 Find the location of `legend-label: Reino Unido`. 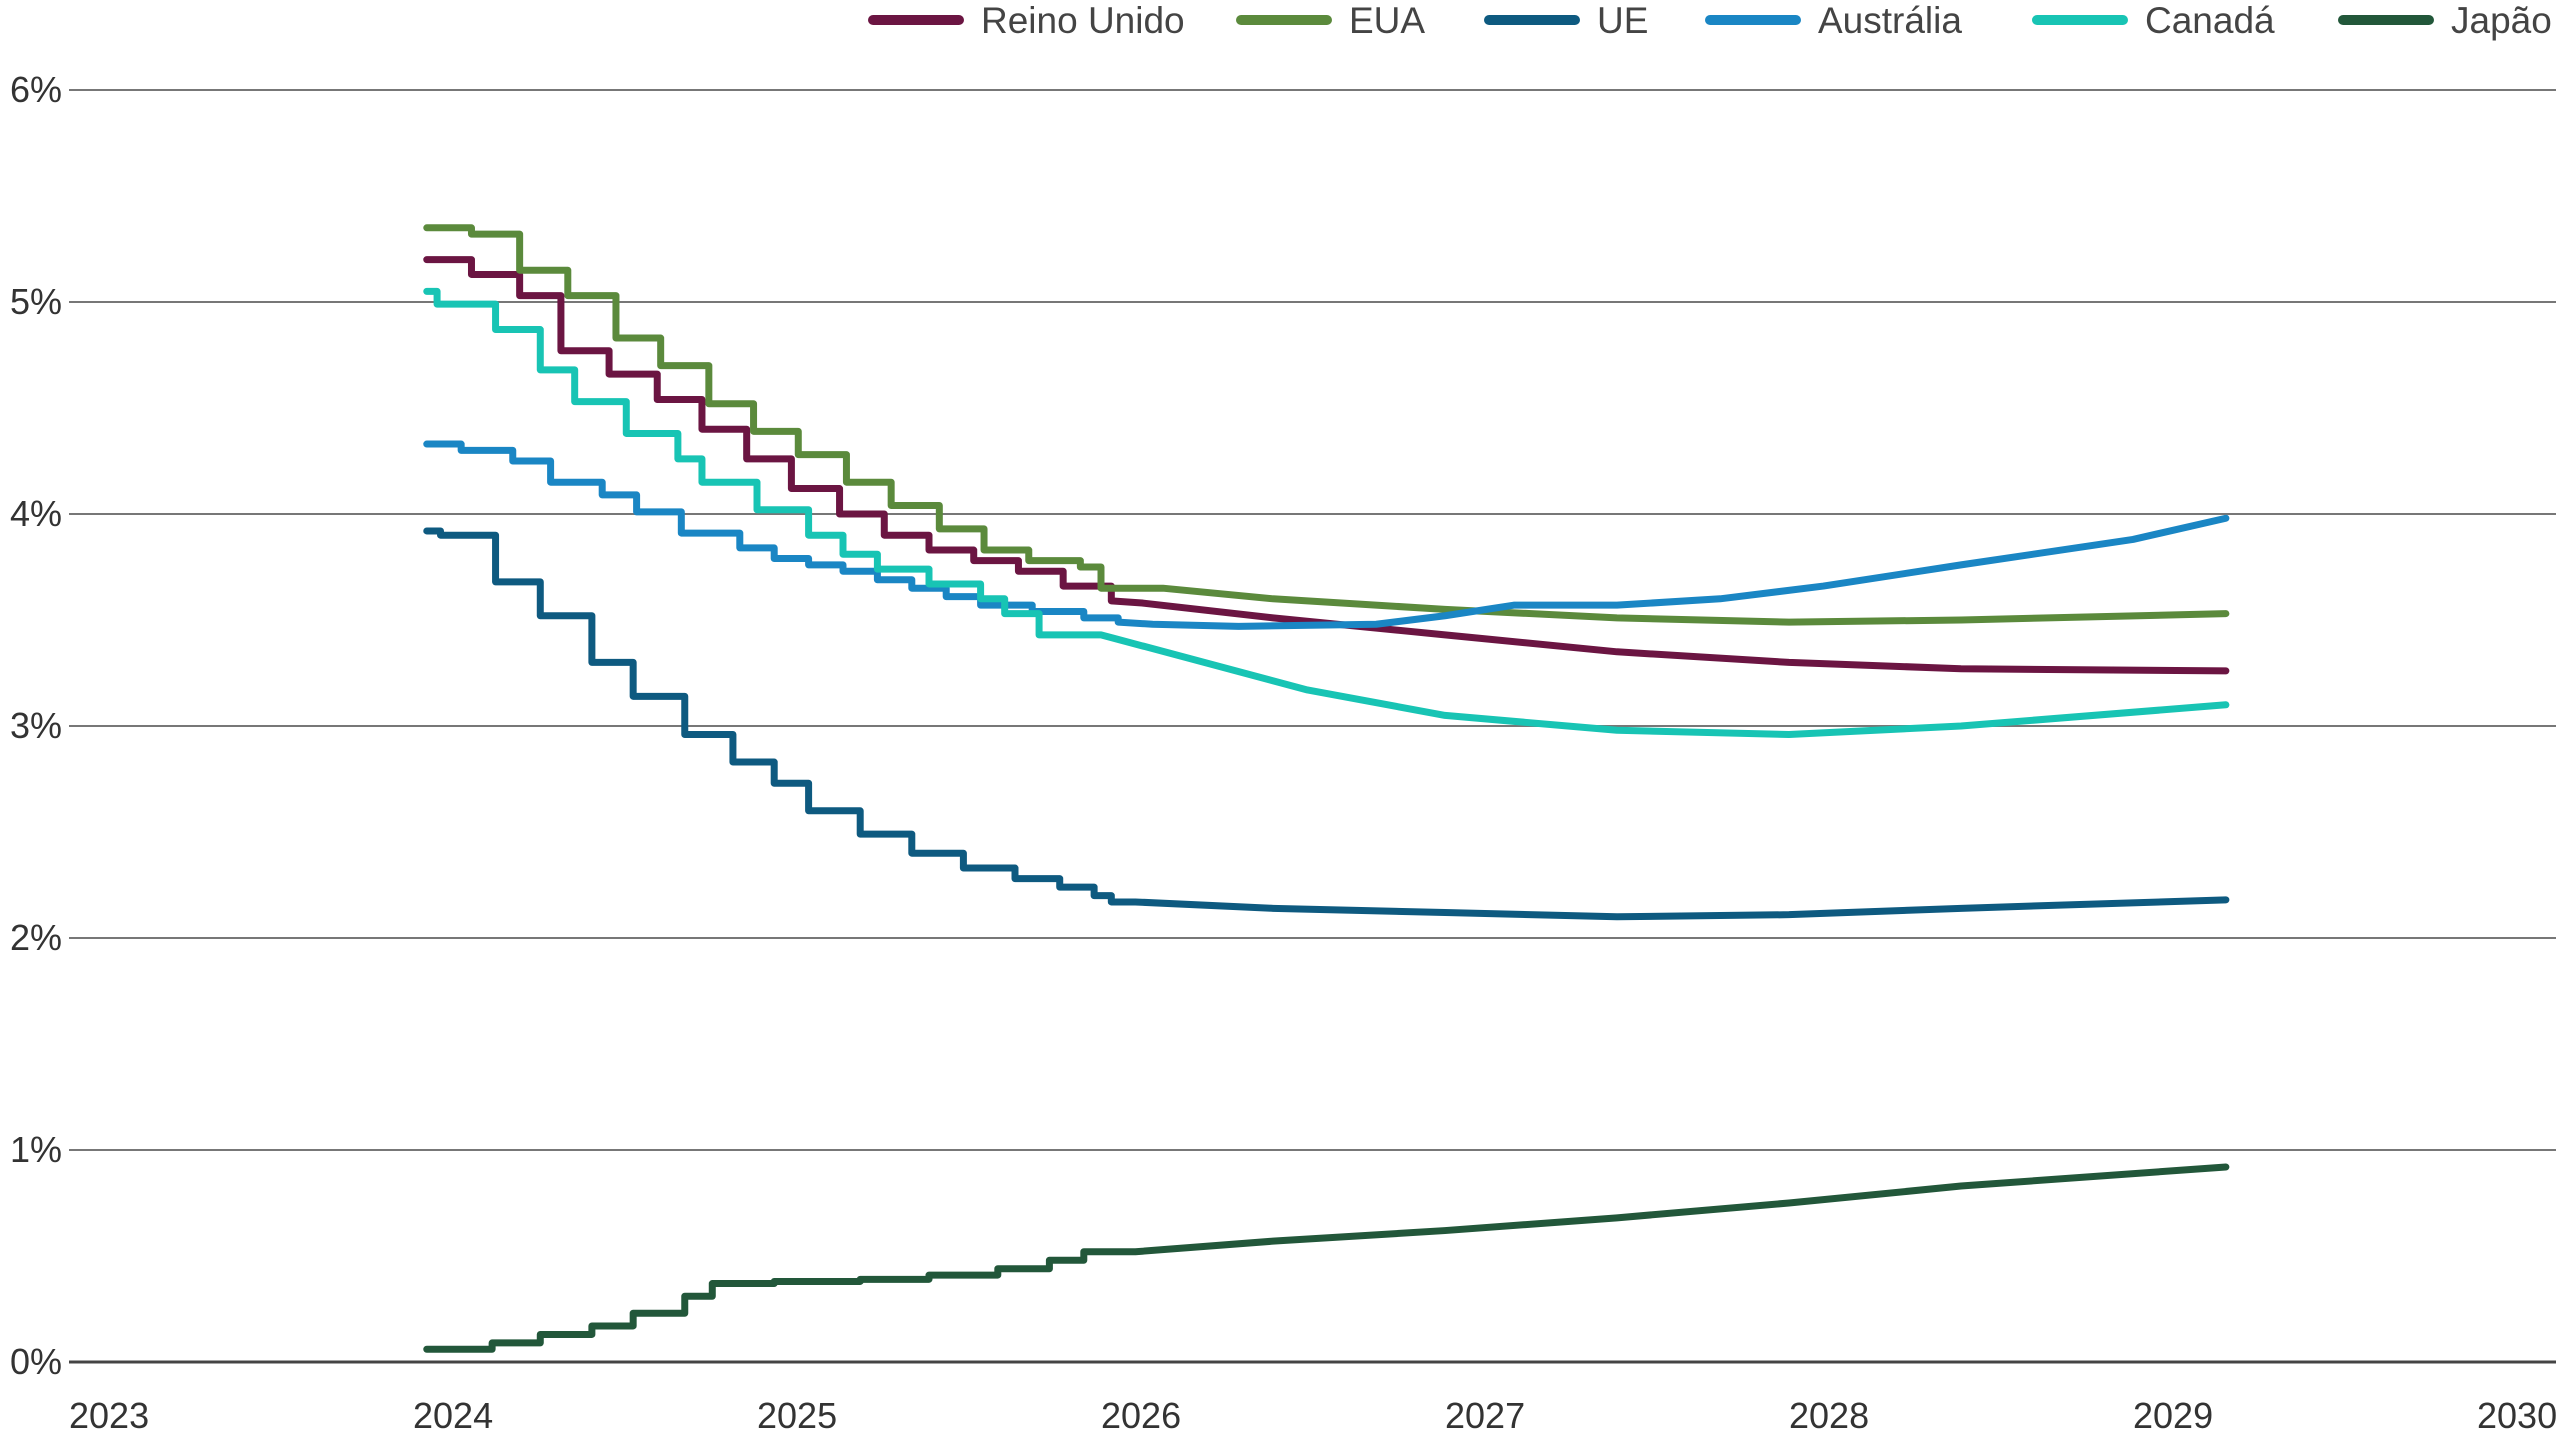

legend-label: Reino Unido is located at coordinates (1083, 20).